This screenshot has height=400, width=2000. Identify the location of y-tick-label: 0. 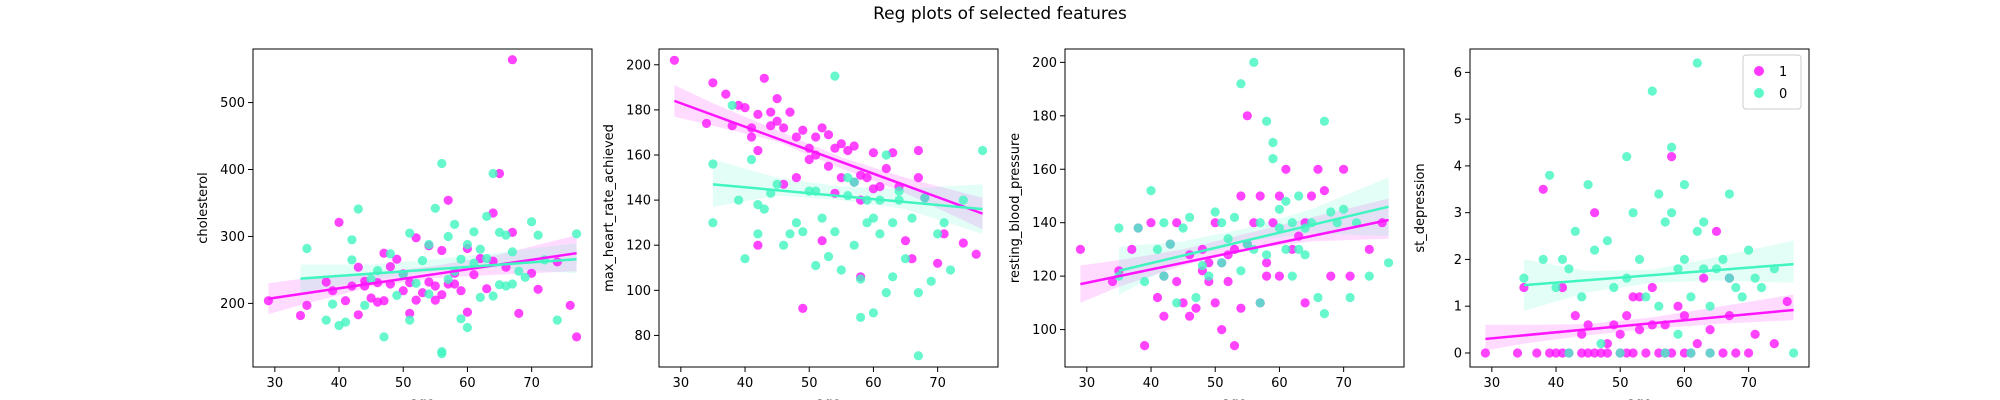
(1458, 353).